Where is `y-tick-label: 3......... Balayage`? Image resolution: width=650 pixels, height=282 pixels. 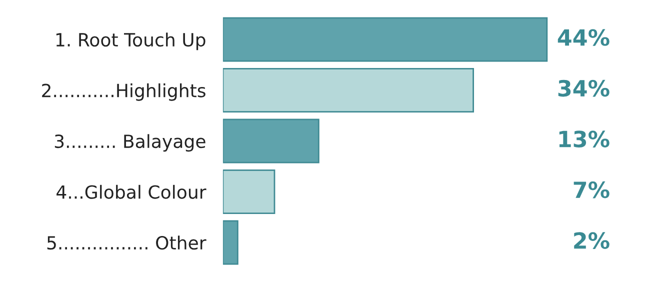 y-tick-label: 3......... Balayage is located at coordinates (130, 143).